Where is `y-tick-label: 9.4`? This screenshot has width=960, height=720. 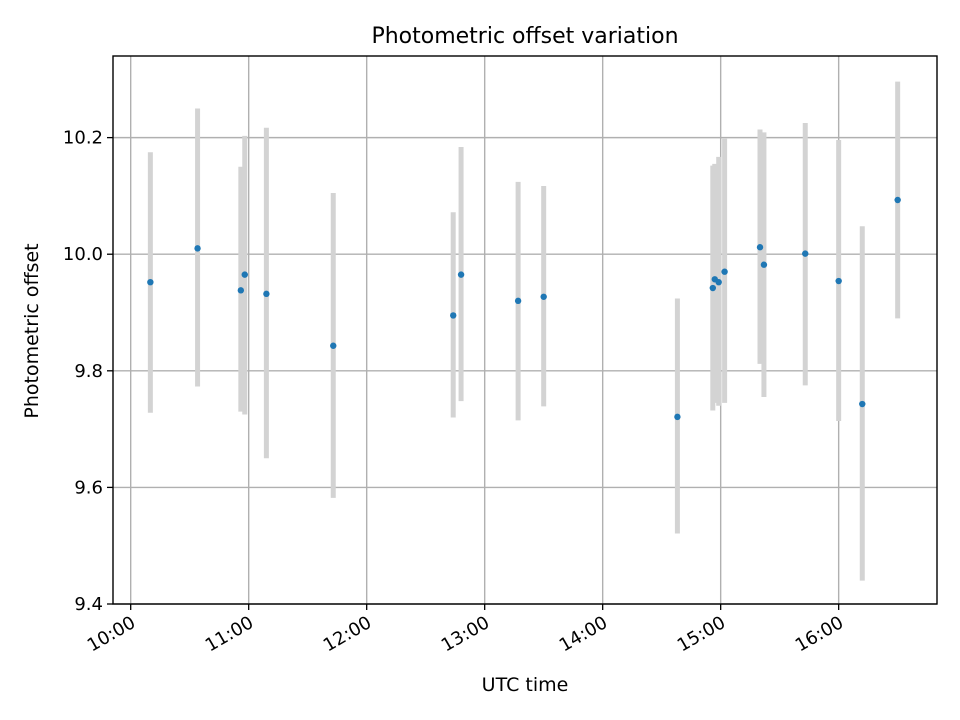
y-tick-label: 9.4 is located at coordinates (88, 604).